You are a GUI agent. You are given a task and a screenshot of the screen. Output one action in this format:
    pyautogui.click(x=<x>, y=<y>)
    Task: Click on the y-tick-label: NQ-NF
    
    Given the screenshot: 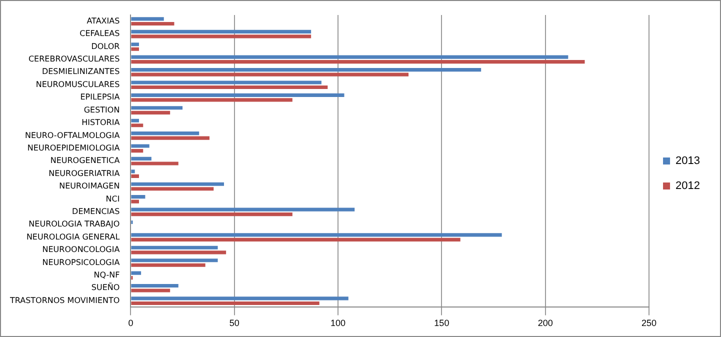 What is the action you would take?
    pyautogui.click(x=107, y=275)
    